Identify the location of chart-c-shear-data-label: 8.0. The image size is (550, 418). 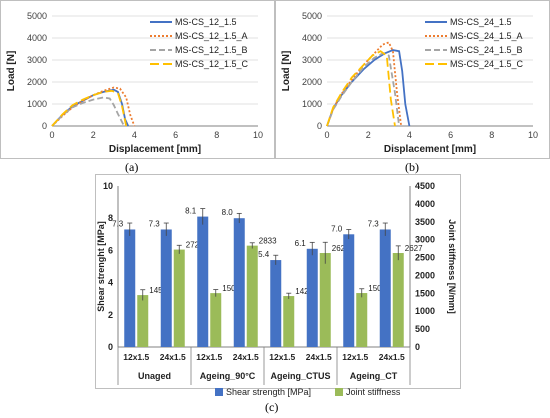
(228, 212).